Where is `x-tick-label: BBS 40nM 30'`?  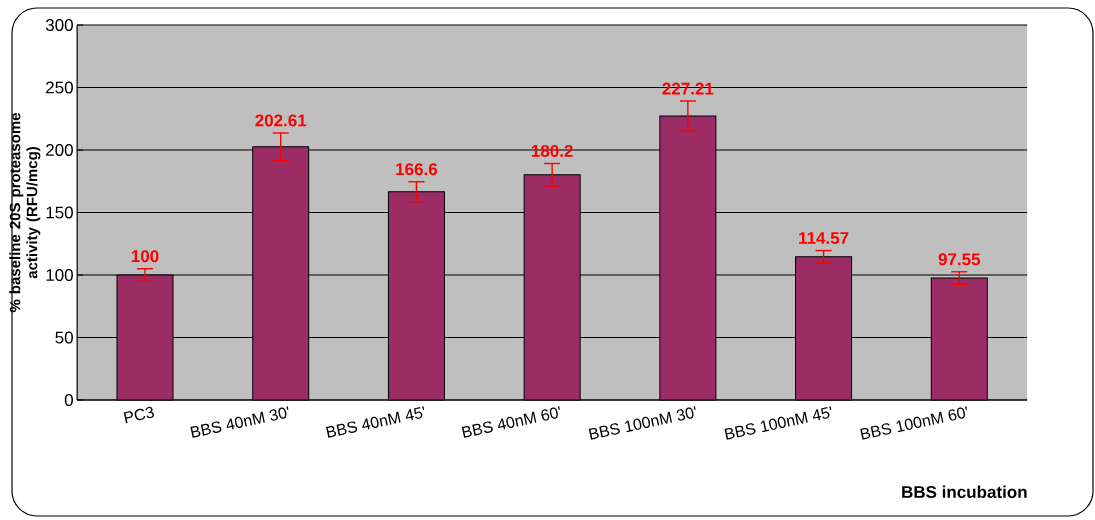 x-tick-label: BBS 40nM 30' is located at coordinates (239, 422).